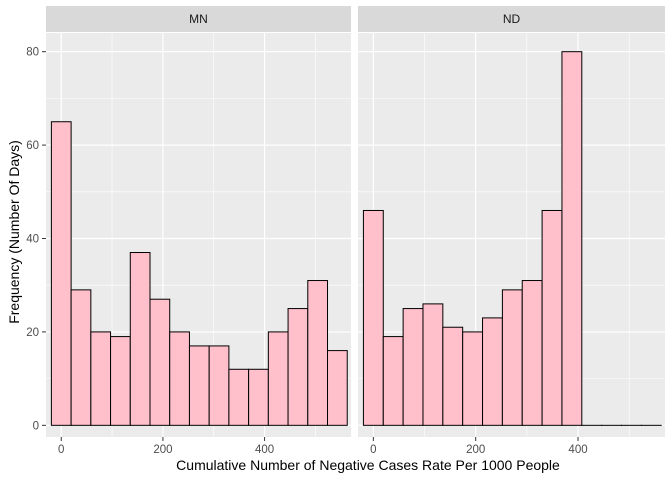 This screenshot has height=480, width=672. I want to click on facet-strip-label: MN, so click(198, 19).